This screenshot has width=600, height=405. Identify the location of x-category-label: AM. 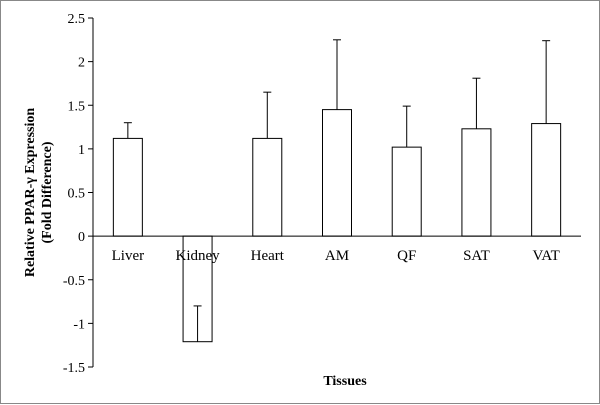
(337, 256).